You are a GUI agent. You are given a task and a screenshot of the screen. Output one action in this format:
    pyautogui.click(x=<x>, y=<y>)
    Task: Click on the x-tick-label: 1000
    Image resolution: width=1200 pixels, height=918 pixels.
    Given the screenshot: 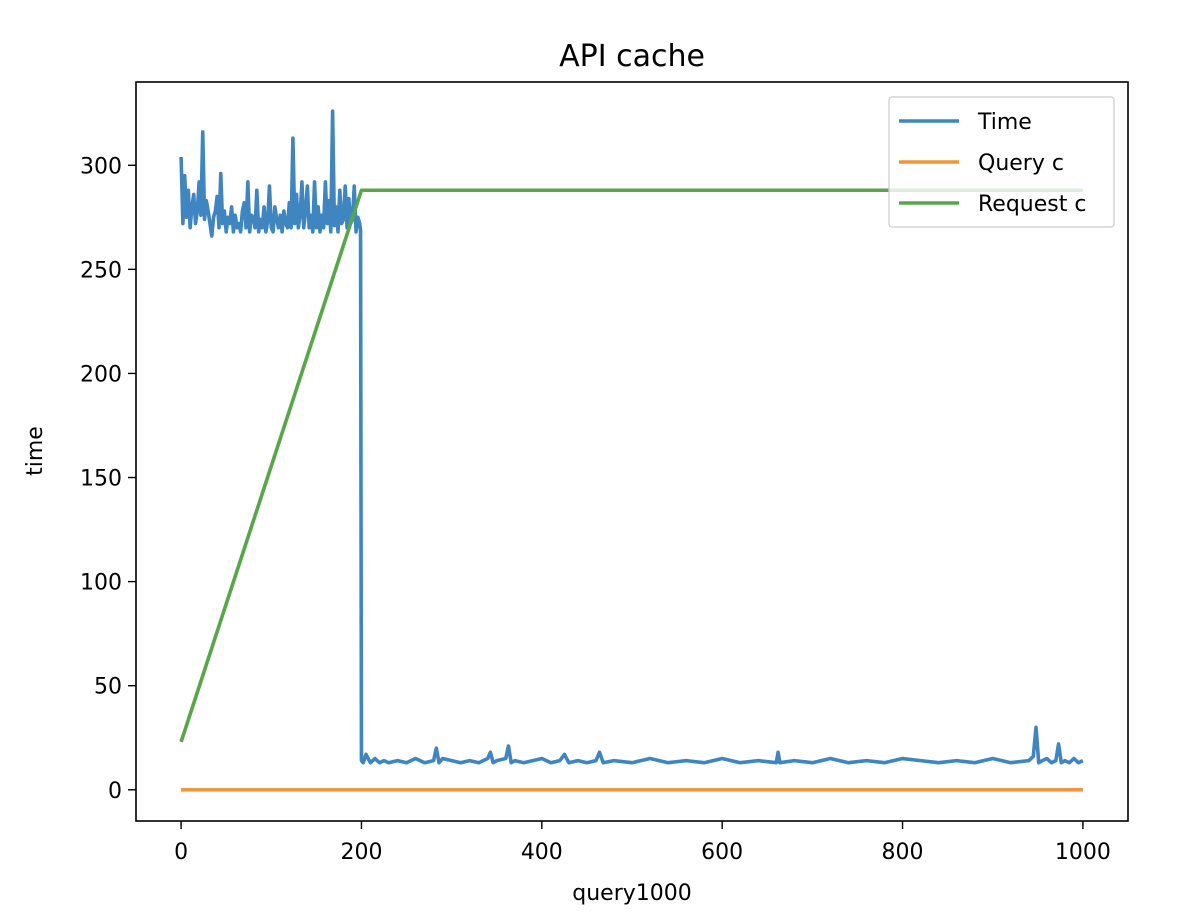 What is the action you would take?
    pyautogui.click(x=1083, y=852)
    